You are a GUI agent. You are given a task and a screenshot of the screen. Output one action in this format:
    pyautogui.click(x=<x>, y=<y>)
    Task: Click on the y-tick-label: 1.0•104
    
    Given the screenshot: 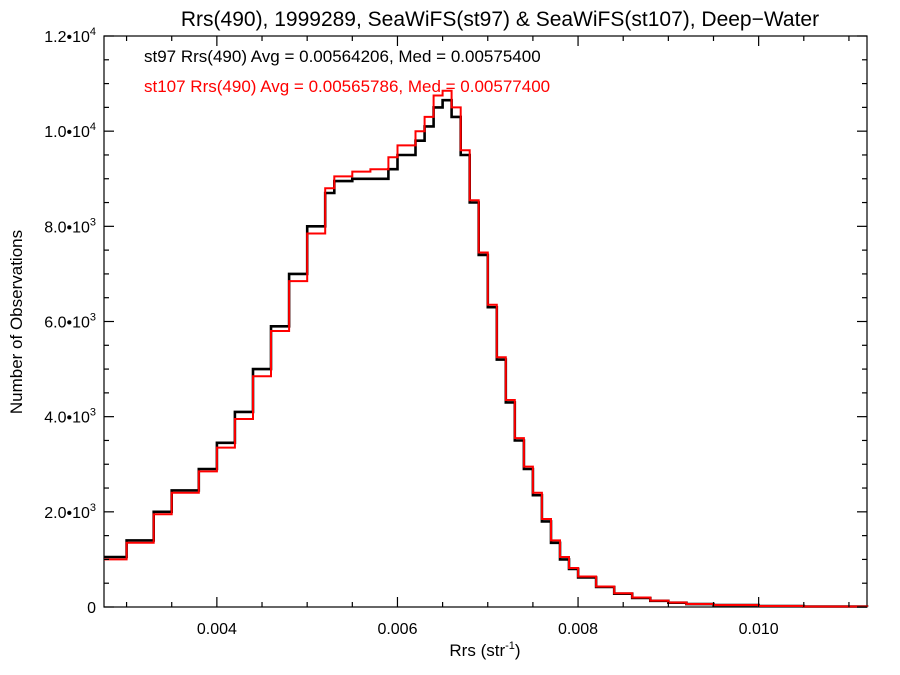 What is the action you would take?
    pyautogui.click(x=70, y=131)
    